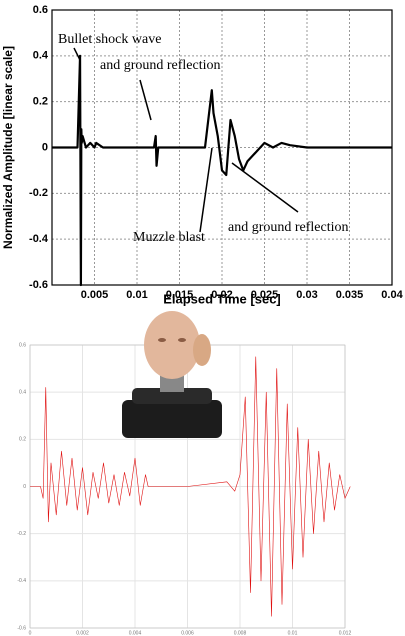  Describe the element at coordinates (172, 396) in the screenshot. I see `device-top` at that location.